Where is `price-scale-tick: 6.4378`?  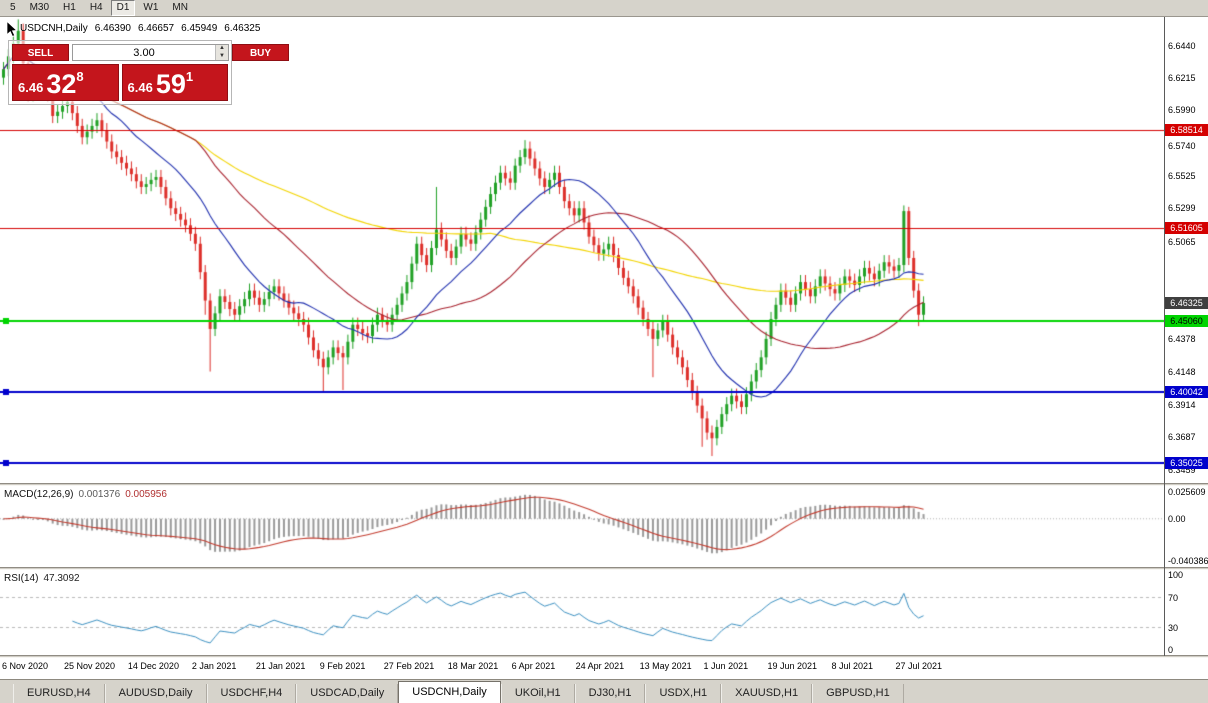 price-scale-tick: 6.4378 is located at coordinates (1182, 339).